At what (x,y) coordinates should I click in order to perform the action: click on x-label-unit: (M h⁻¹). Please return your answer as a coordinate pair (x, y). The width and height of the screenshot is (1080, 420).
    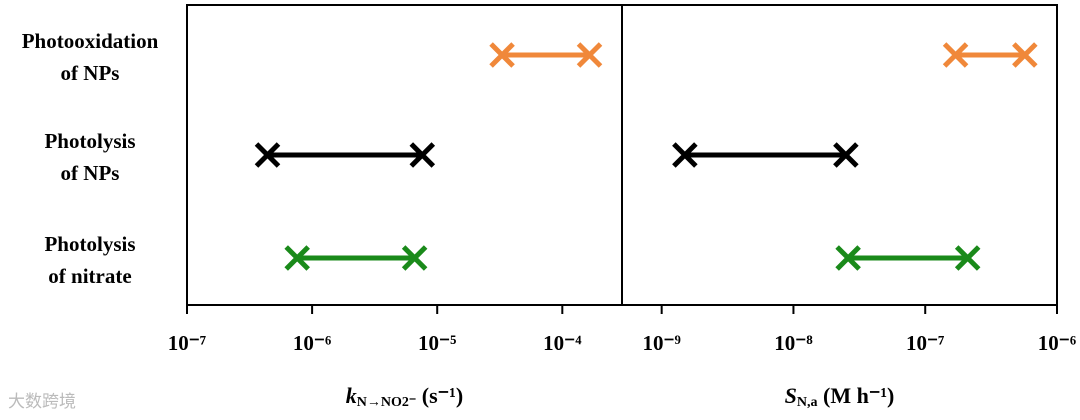
    Looking at the image, I should click on (856, 395).